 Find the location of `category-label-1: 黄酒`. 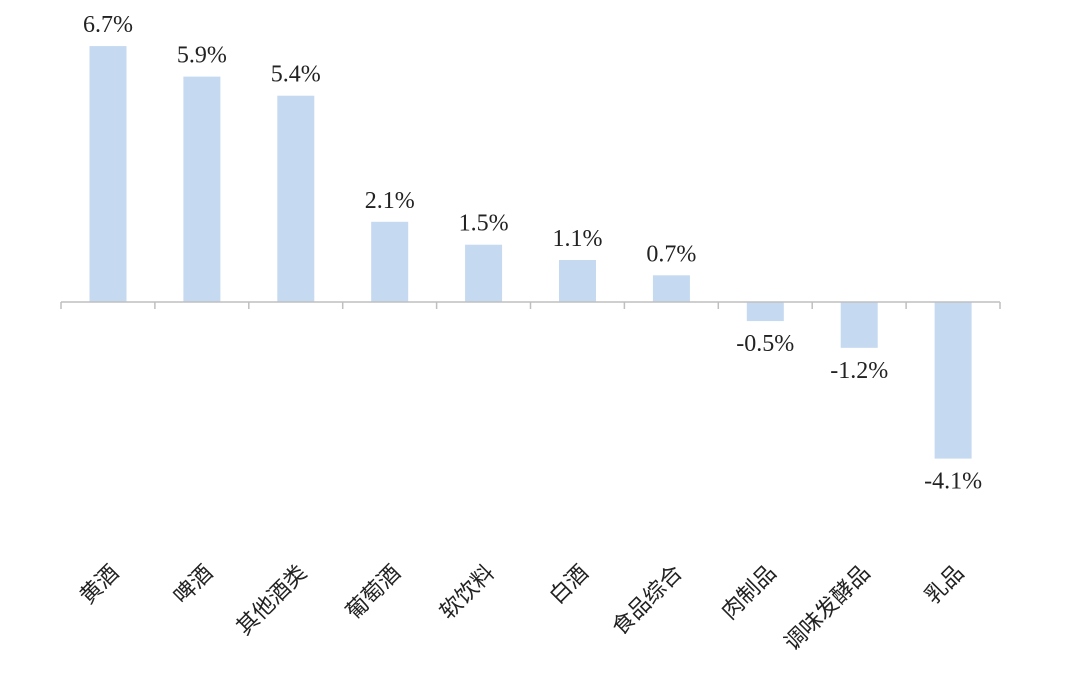

category-label-1: 黄酒 is located at coordinates (99, 585).